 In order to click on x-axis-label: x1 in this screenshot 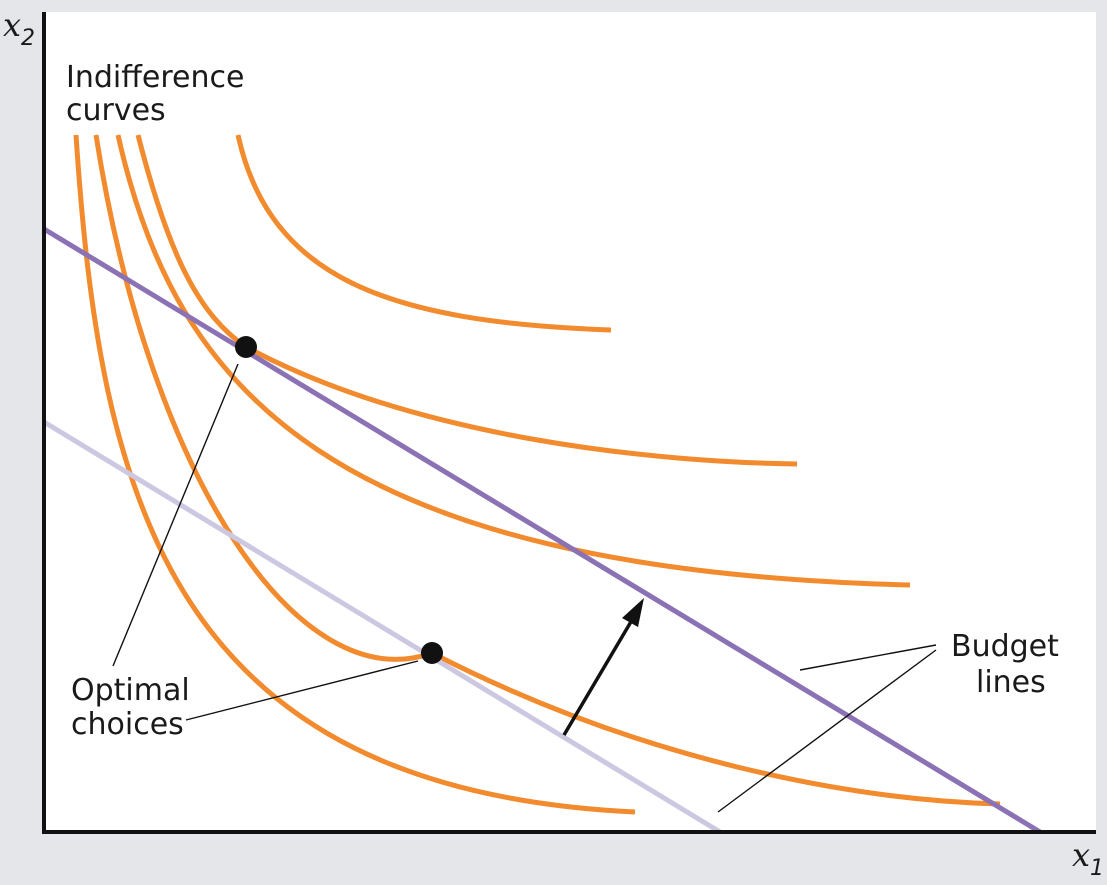, I will do `click(1088, 858)`.